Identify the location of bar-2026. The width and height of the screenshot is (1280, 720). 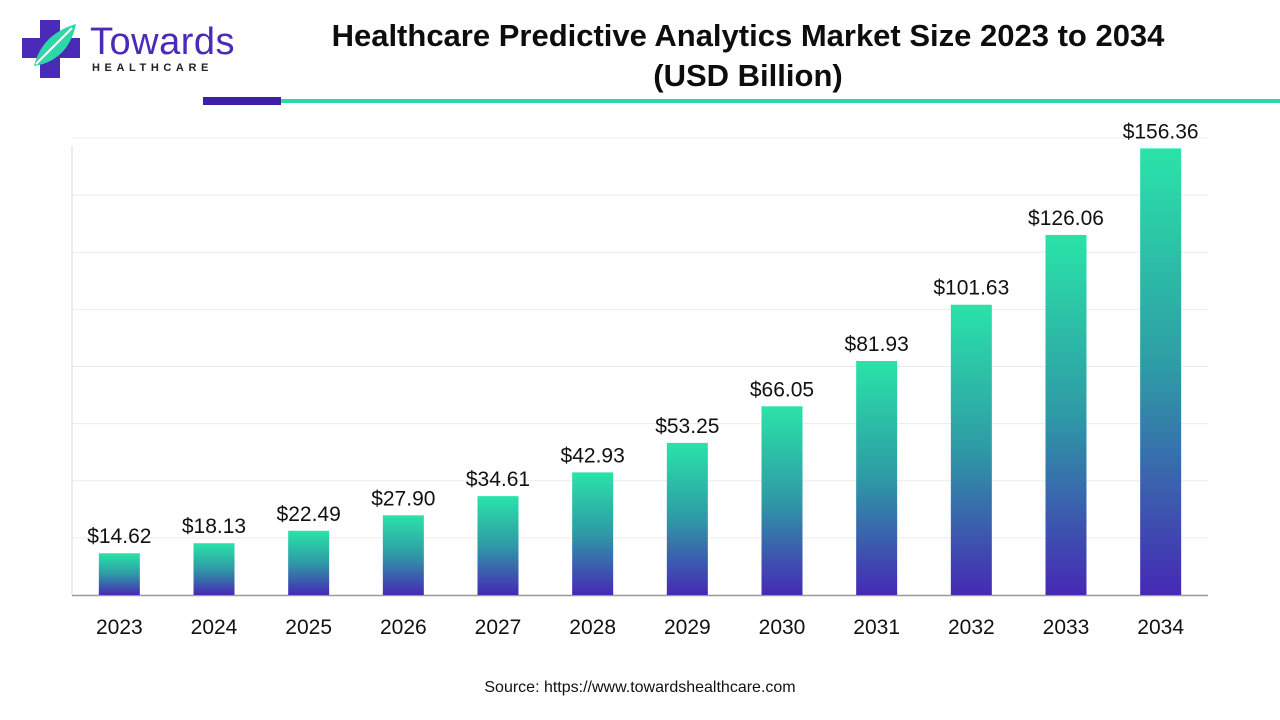
(403, 555).